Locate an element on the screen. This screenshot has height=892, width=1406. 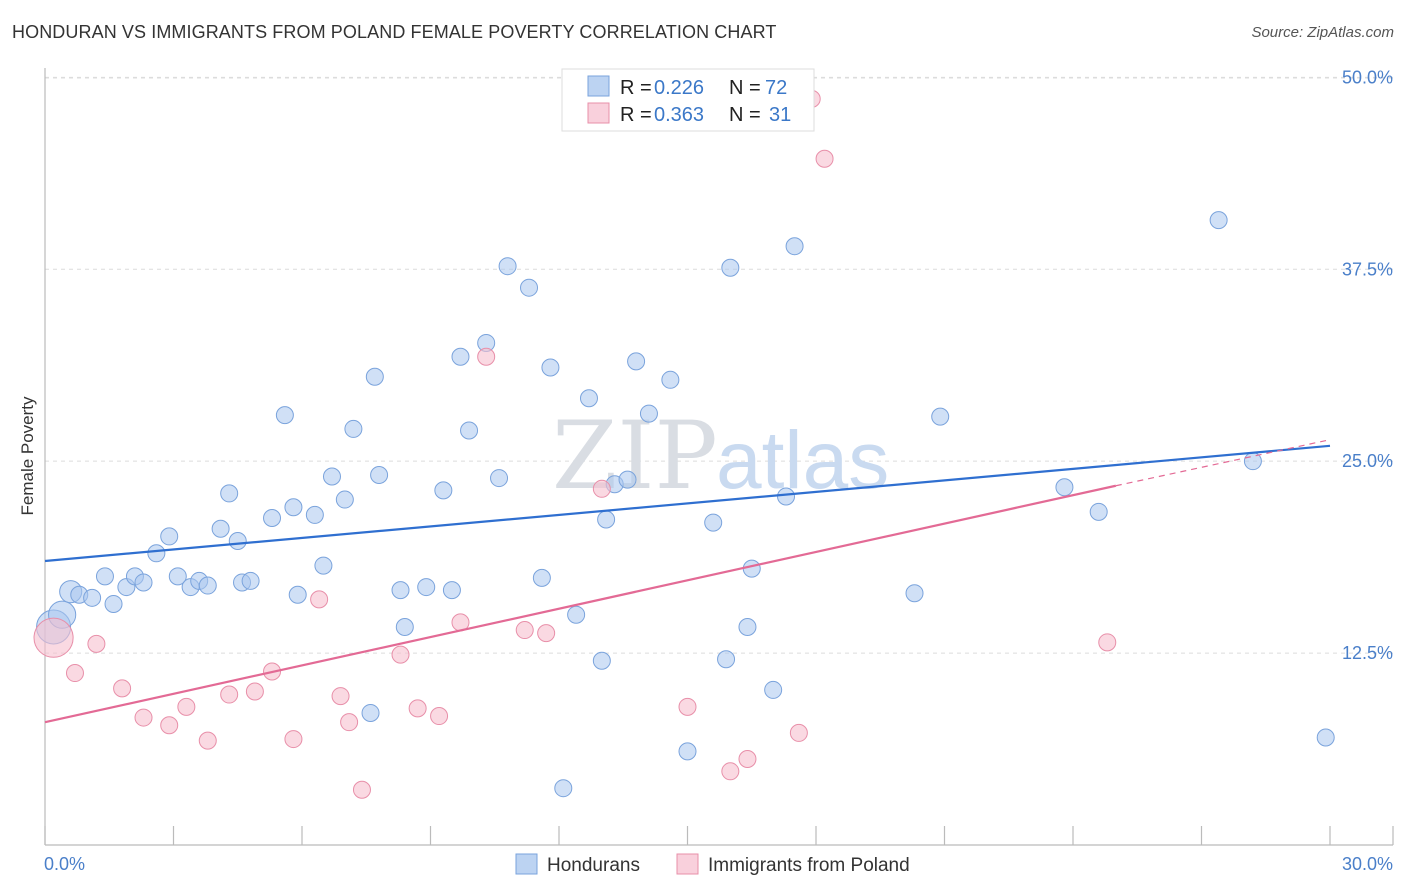
watermark-zip: ZIP is located at coordinates (635, 456).